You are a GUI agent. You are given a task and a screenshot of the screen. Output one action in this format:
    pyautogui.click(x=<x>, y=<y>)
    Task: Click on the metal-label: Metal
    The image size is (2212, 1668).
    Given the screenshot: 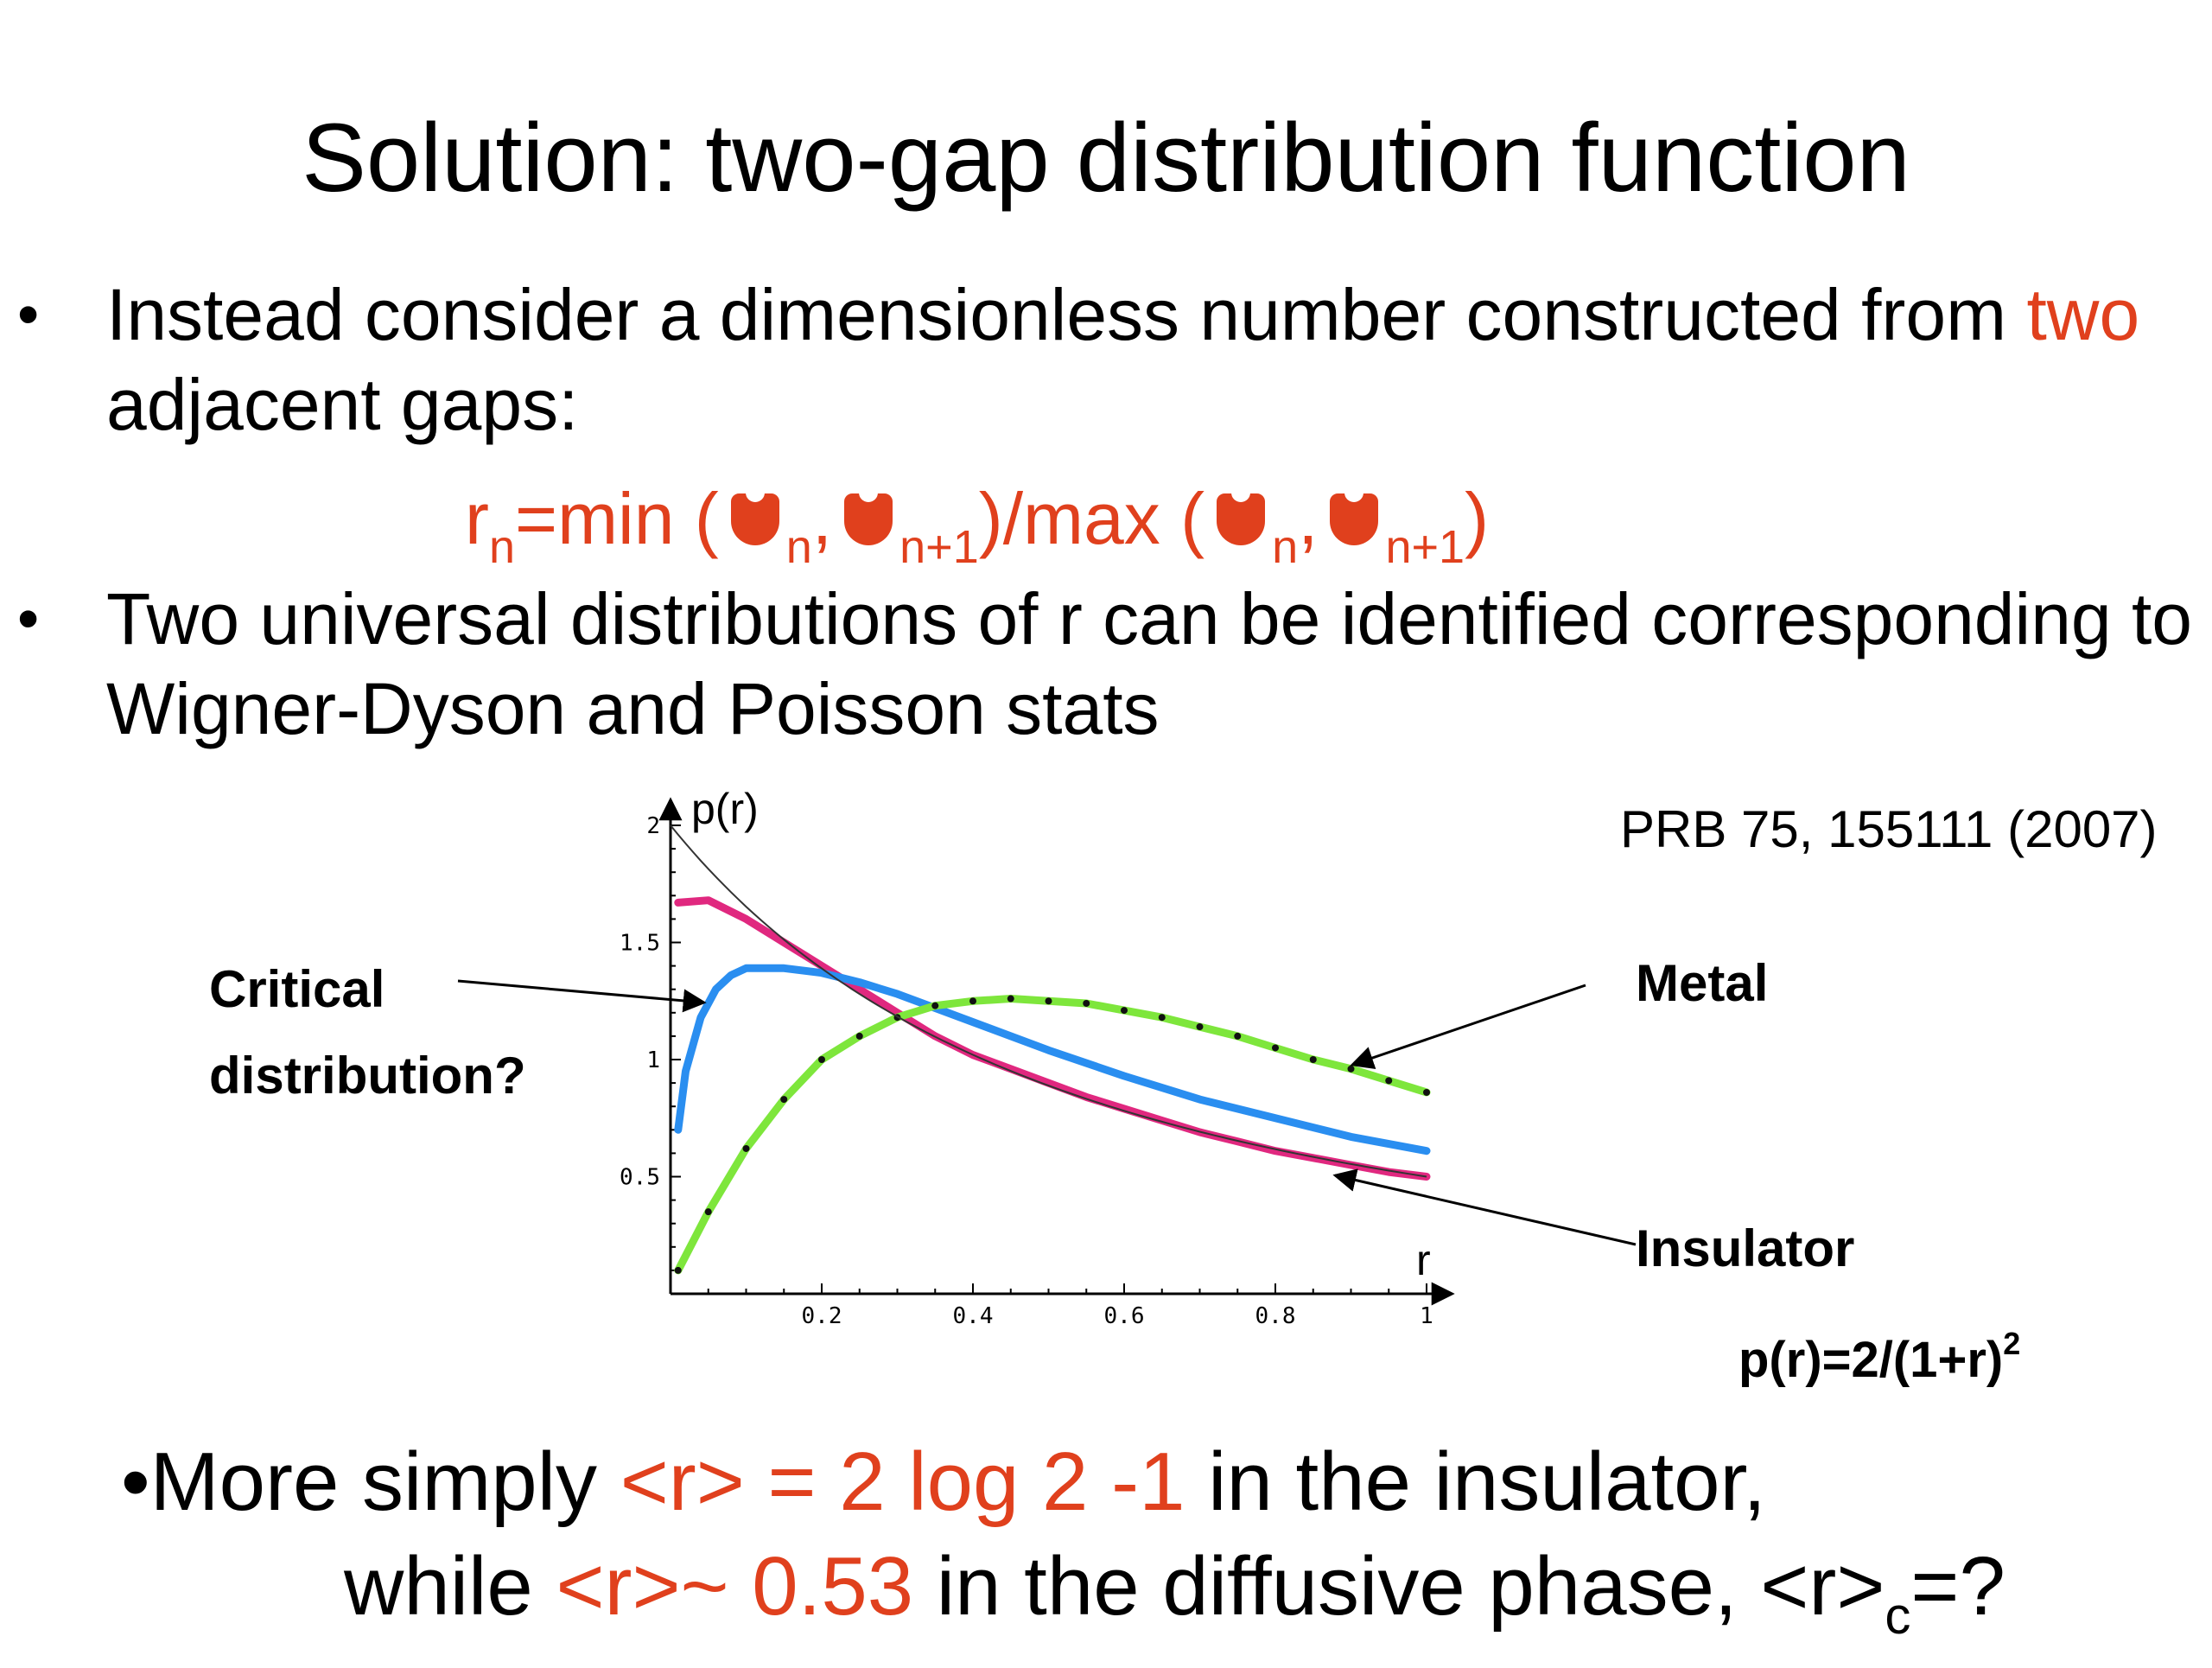 What is the action you would take?
    pyautogui.click(x=1702, y=983)
    